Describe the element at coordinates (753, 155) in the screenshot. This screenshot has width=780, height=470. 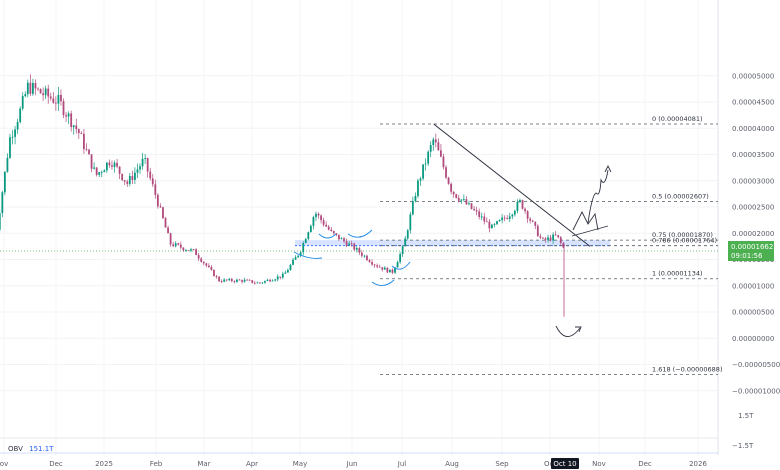
I see `price-tick: 0.00003500` at that location.